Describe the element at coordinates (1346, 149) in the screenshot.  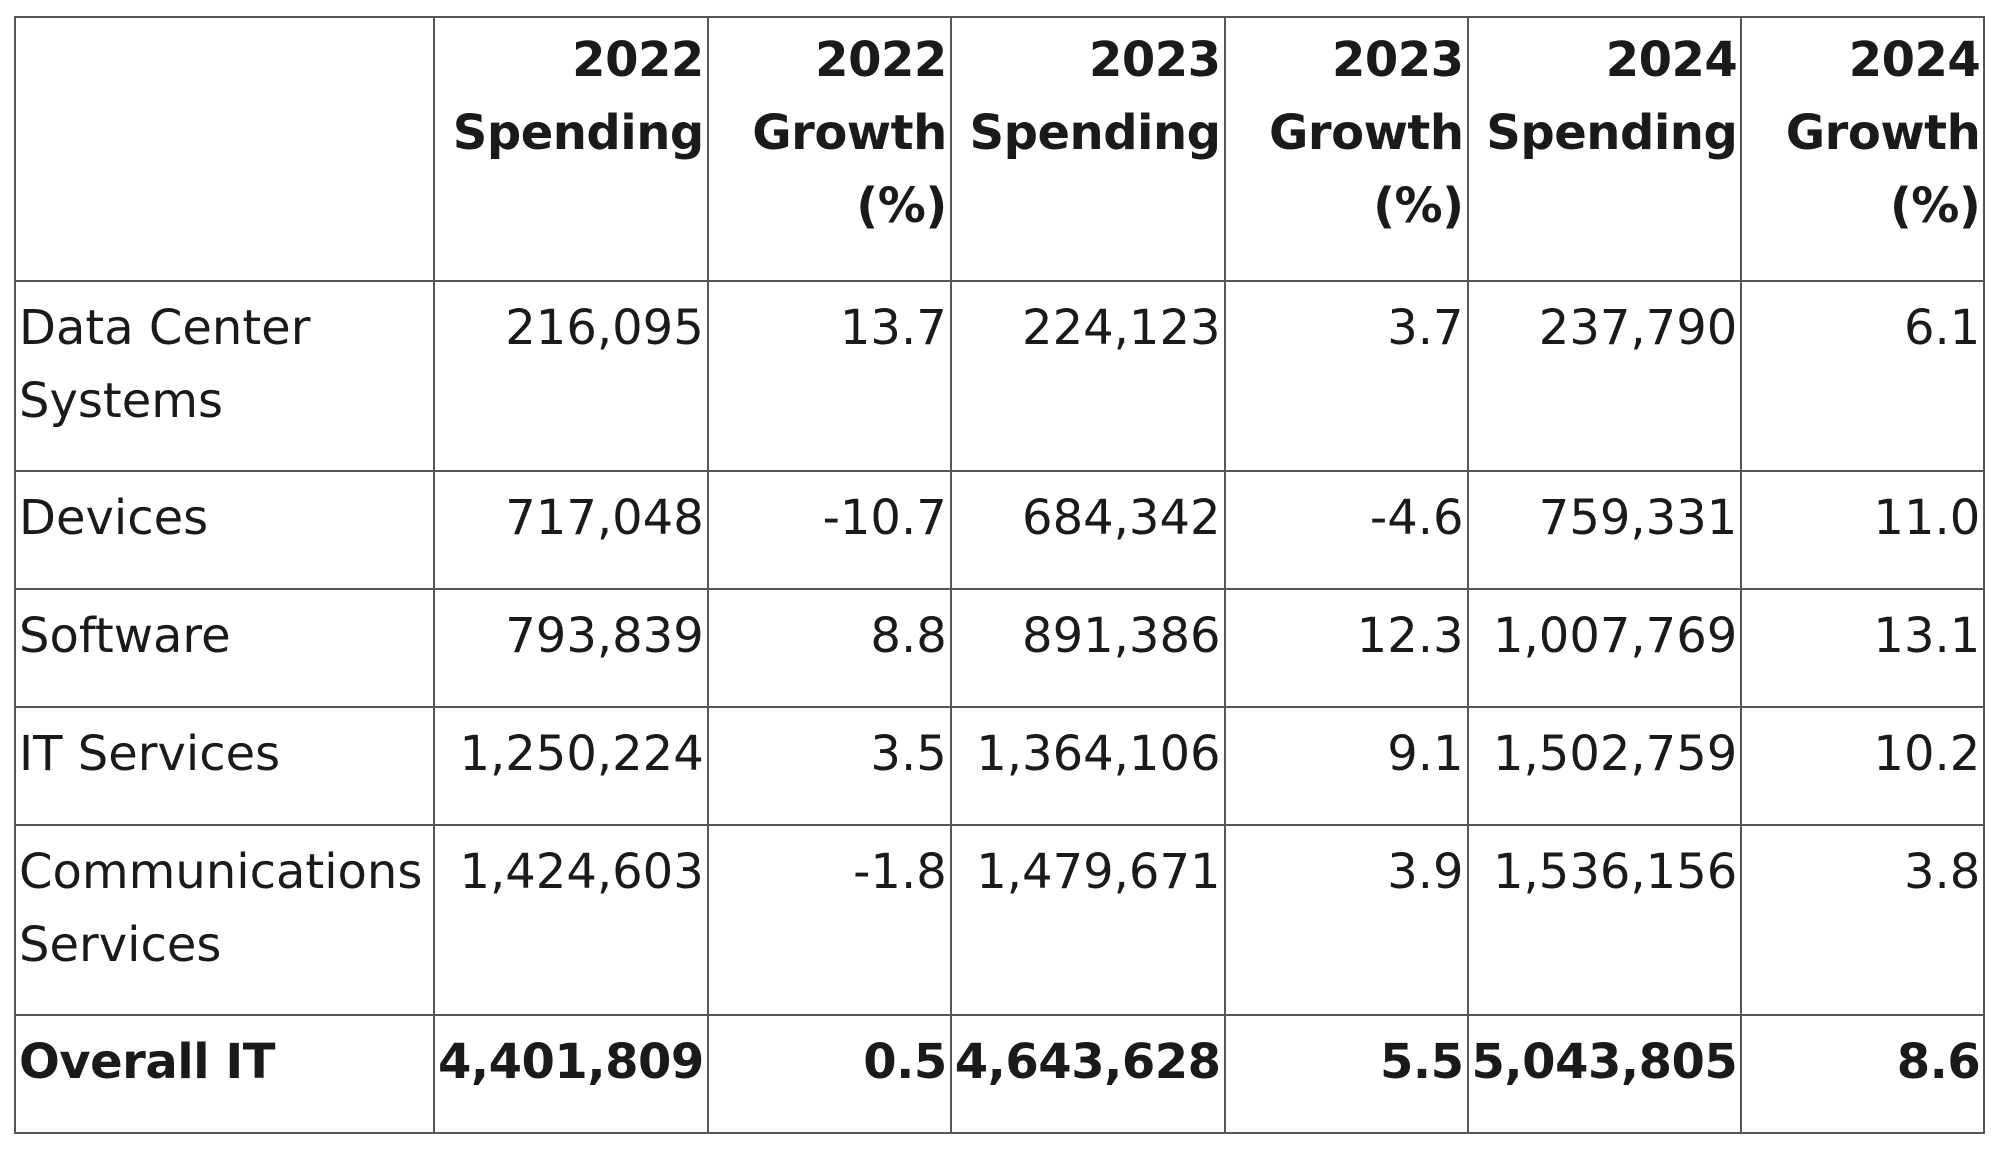
I see `header-2023-growth: 2023 Growth (%)` at that location.